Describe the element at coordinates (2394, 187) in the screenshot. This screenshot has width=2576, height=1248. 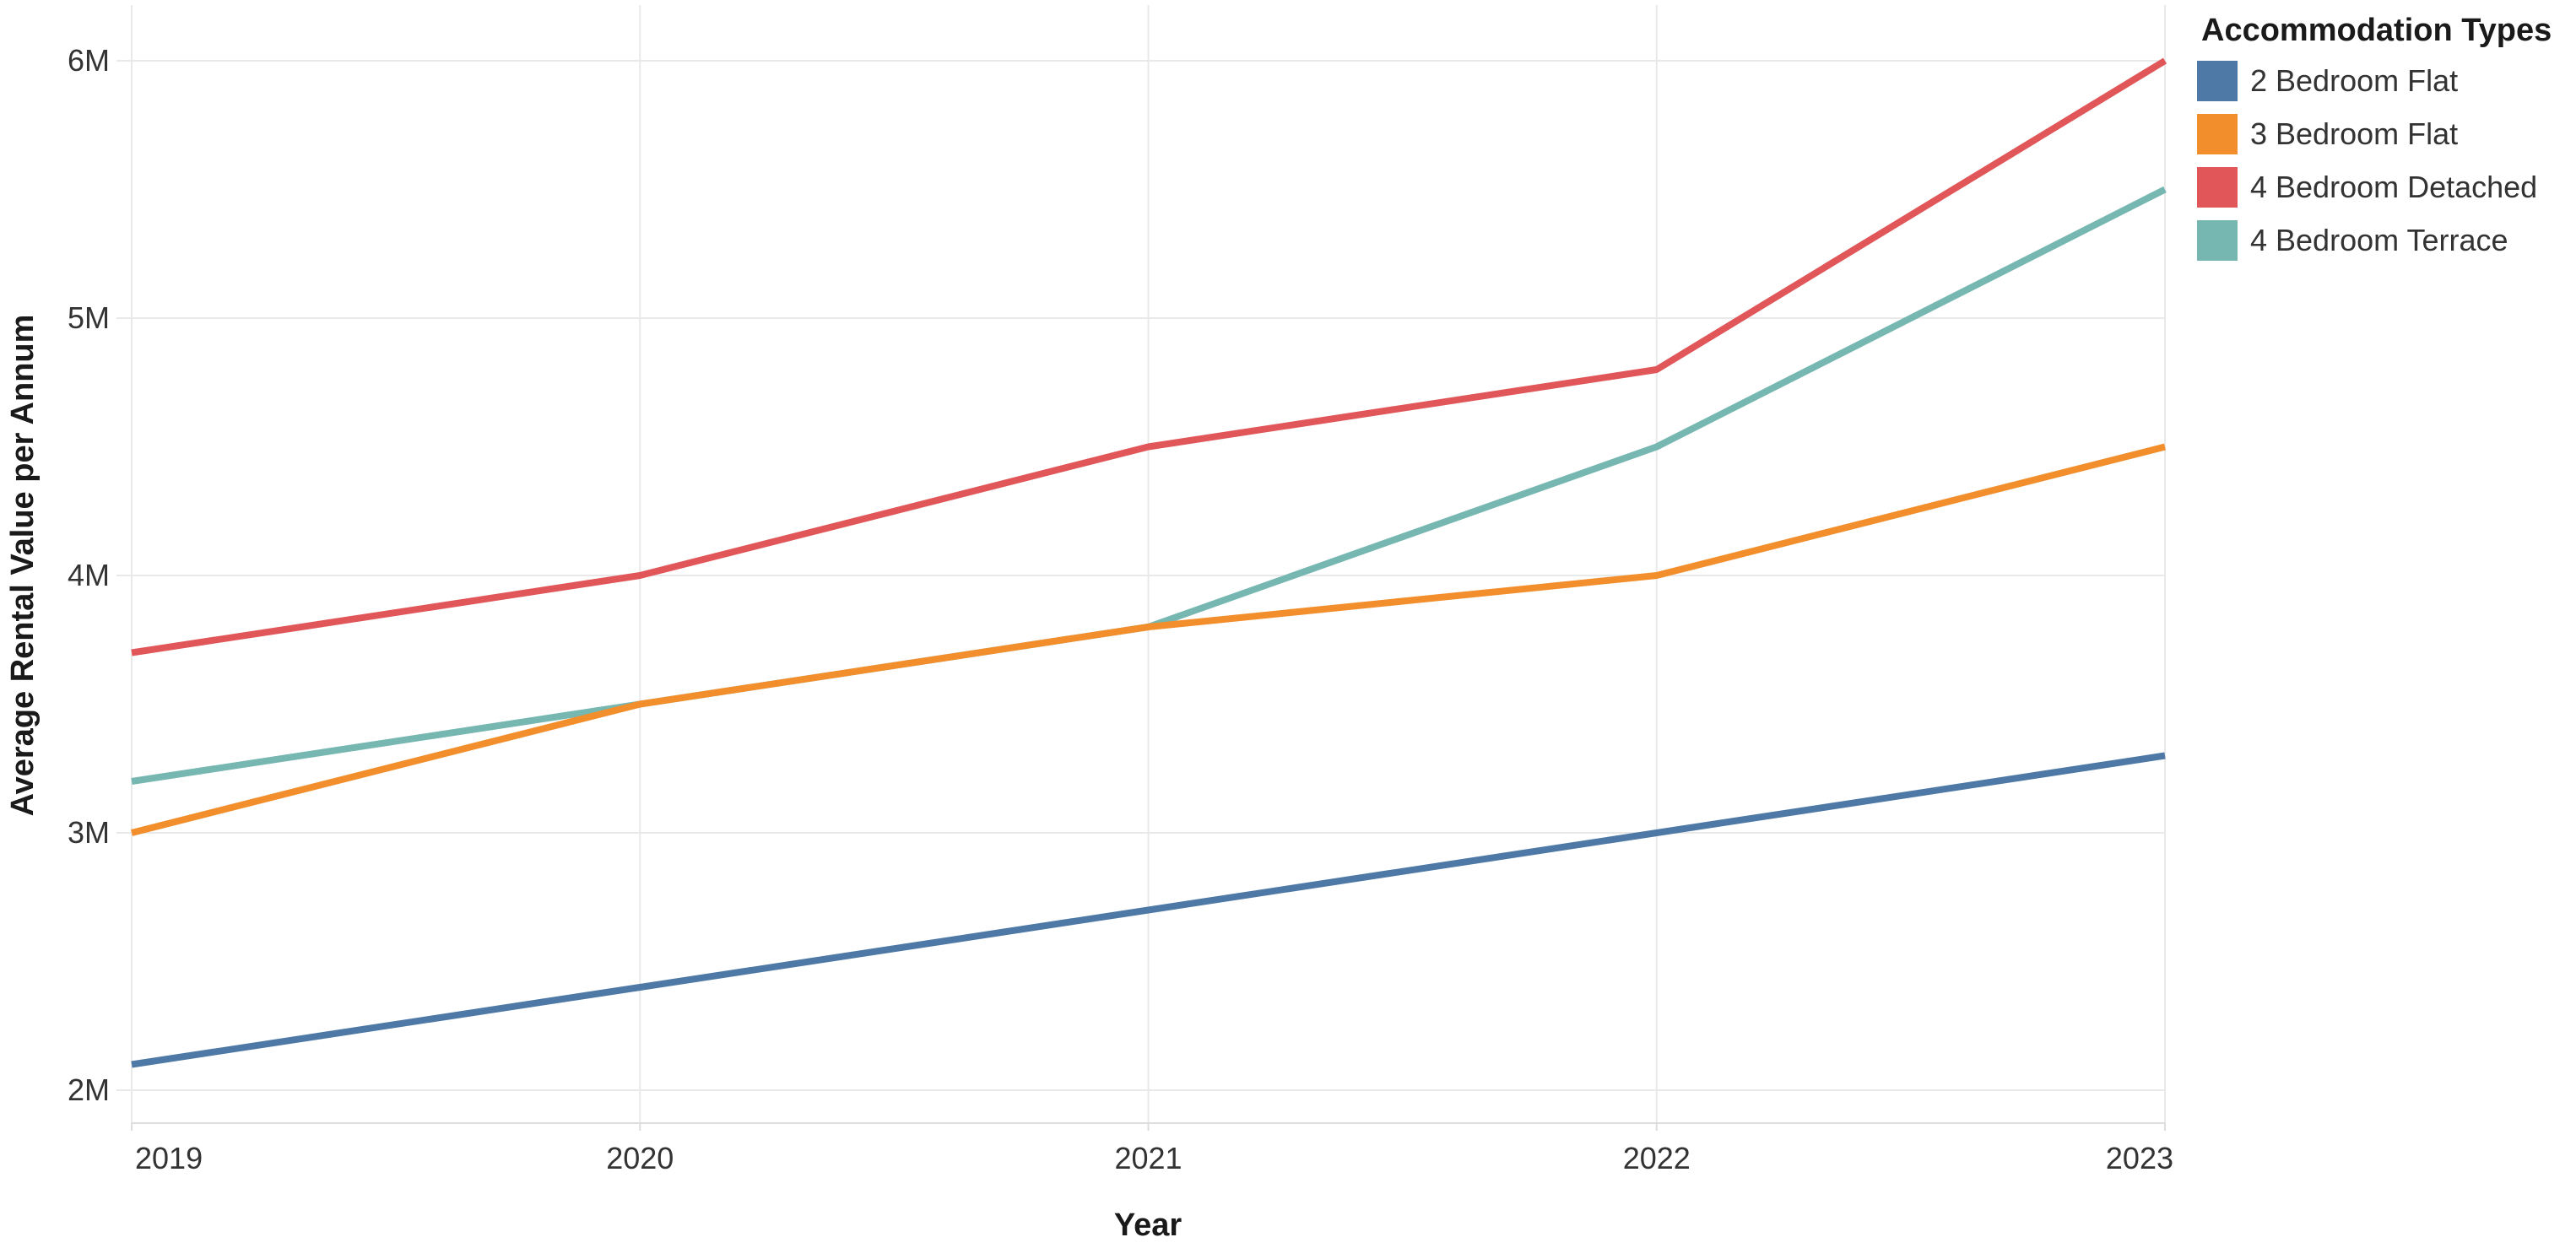
I see `legend-item-label: 4 Bedroom Detached` at that location.